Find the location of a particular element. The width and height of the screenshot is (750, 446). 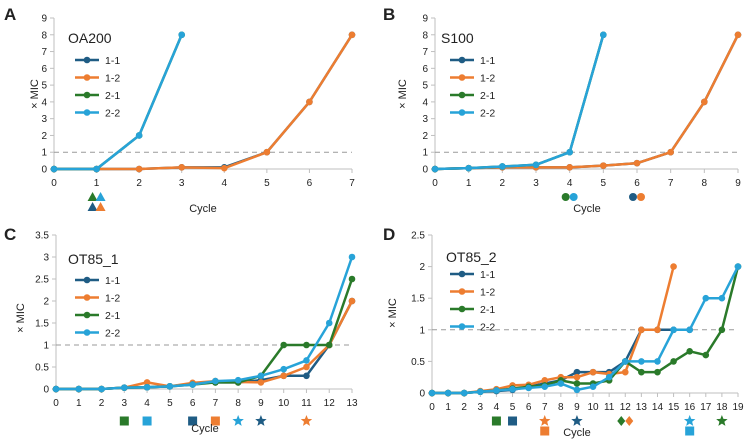

x-tick-label: 11 is located at coordinates (306, 403).